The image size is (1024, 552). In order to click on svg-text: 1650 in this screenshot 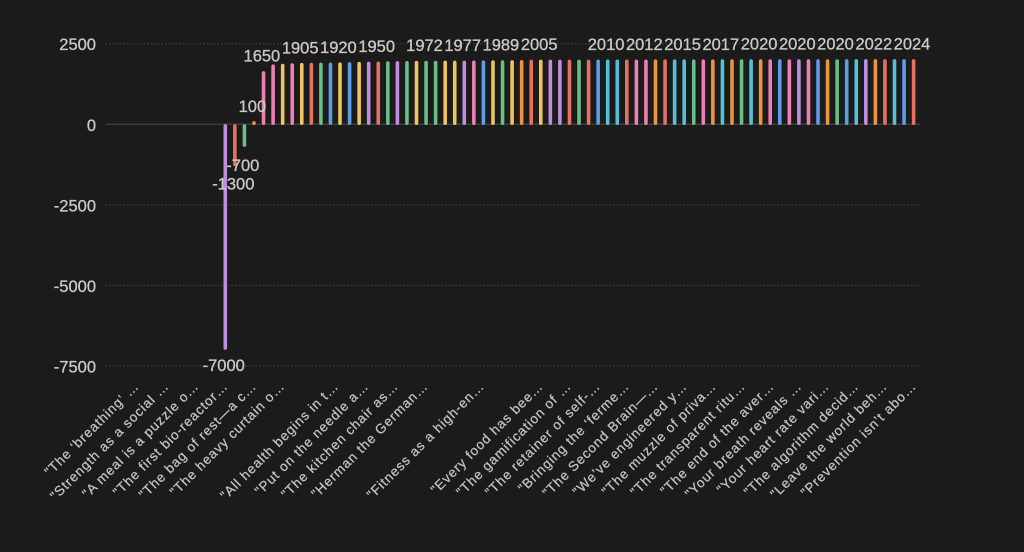, I will do `click(262, 57)`.